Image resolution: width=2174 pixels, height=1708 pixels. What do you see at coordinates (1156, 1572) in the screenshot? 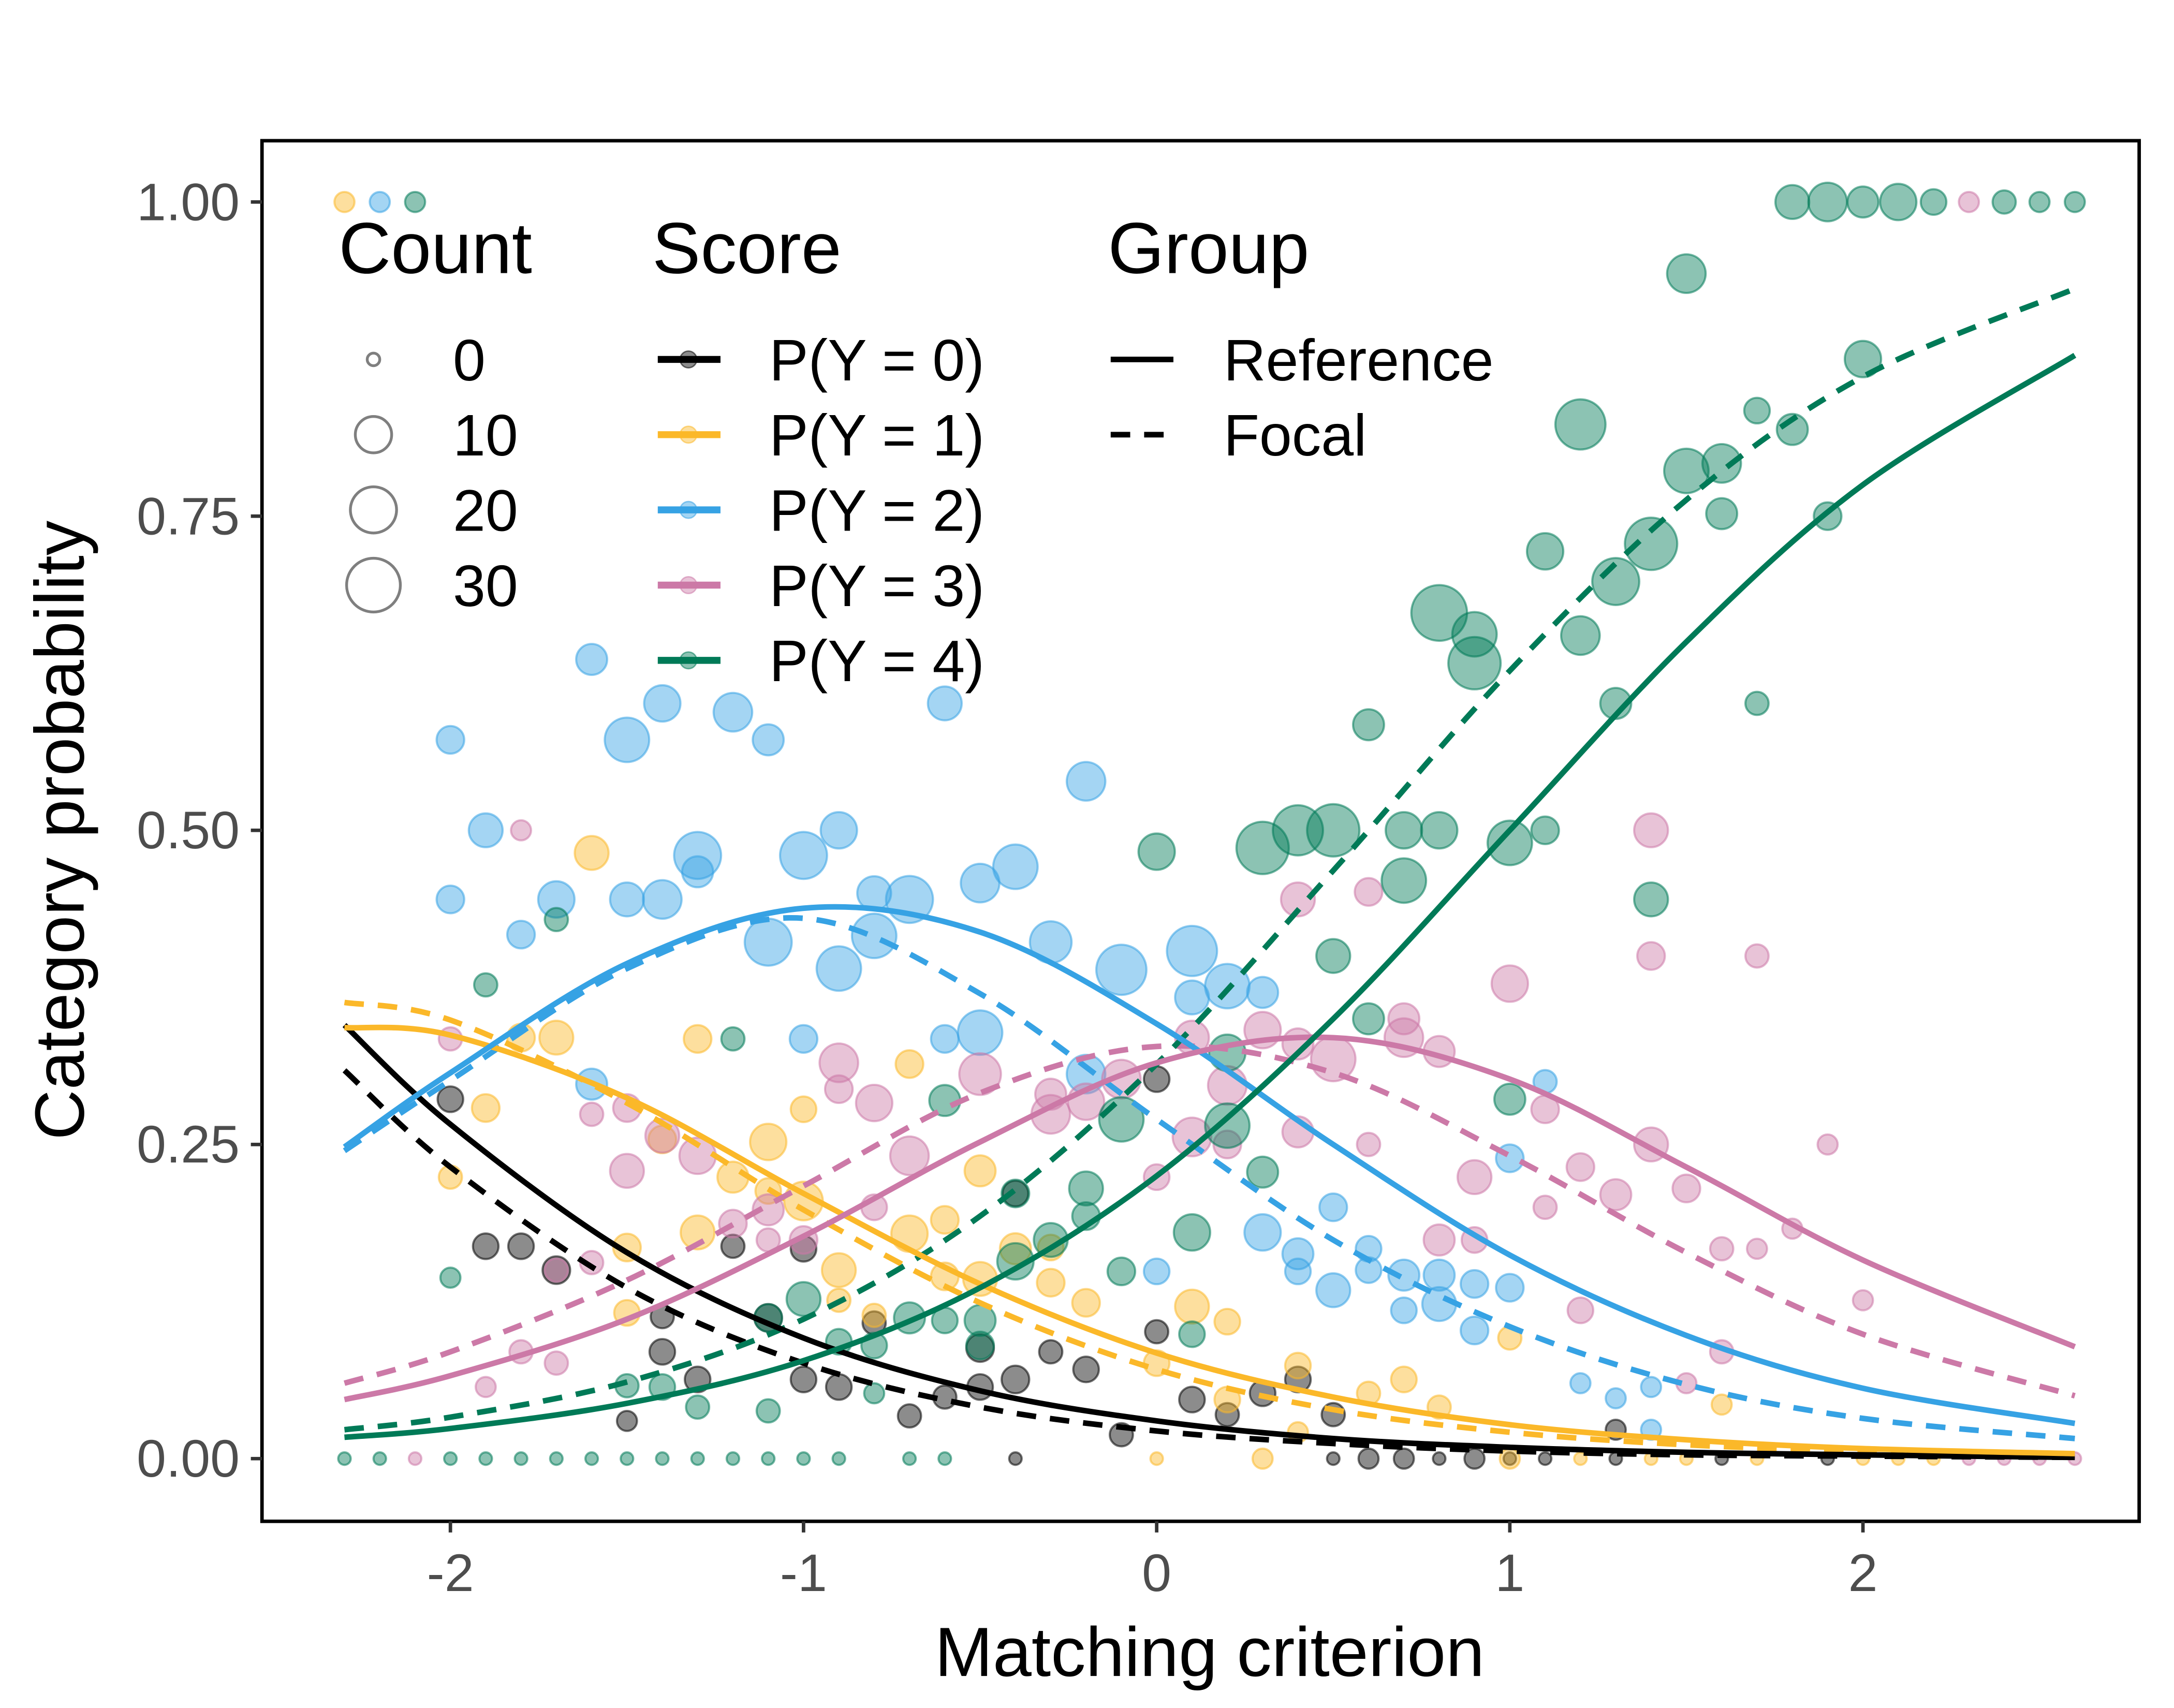
I see `x-tick-label: 0` at bounding box center [1156, 1572].